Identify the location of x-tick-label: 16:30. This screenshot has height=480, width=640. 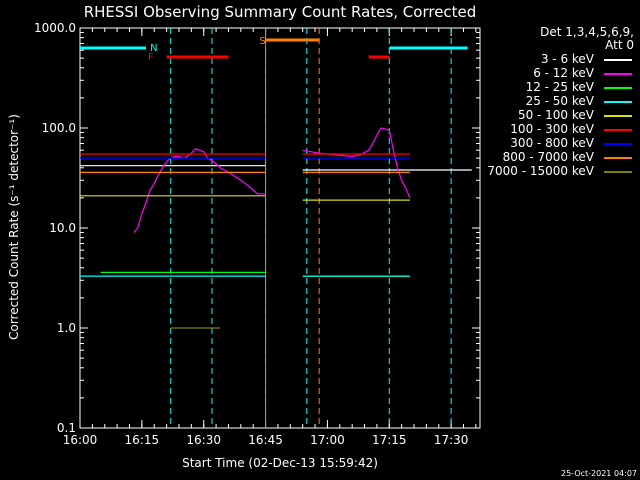
(203, 440).